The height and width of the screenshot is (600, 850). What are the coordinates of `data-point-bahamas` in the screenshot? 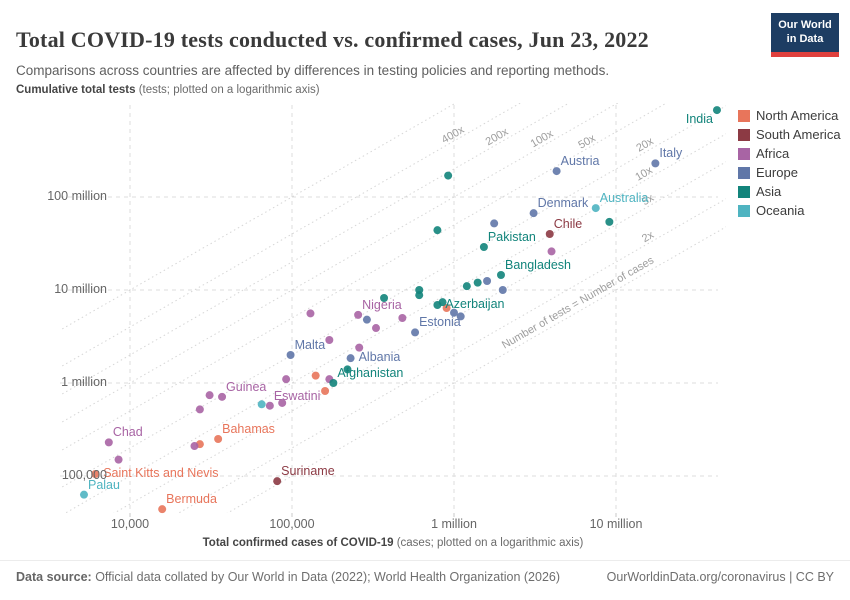 It's located at (218, 438).